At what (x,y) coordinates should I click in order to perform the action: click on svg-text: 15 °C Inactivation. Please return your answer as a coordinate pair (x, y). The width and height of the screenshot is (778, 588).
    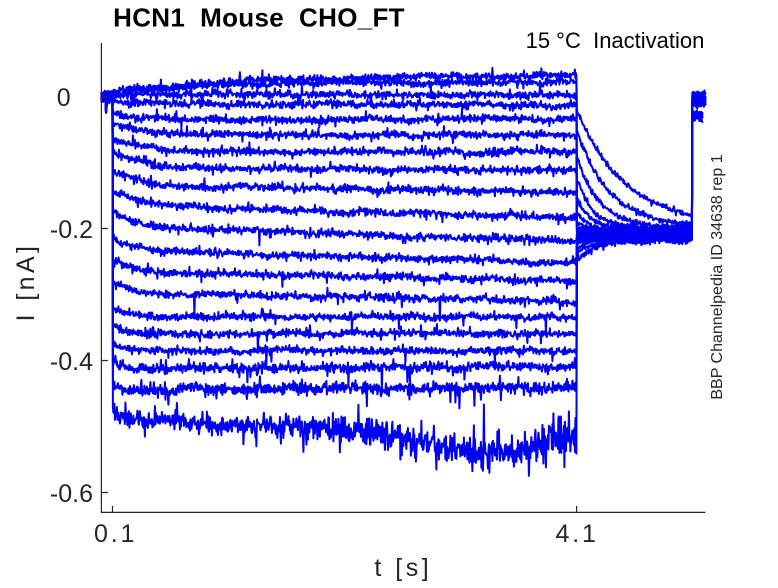
    Looking at the image, I should click on (615, 40).